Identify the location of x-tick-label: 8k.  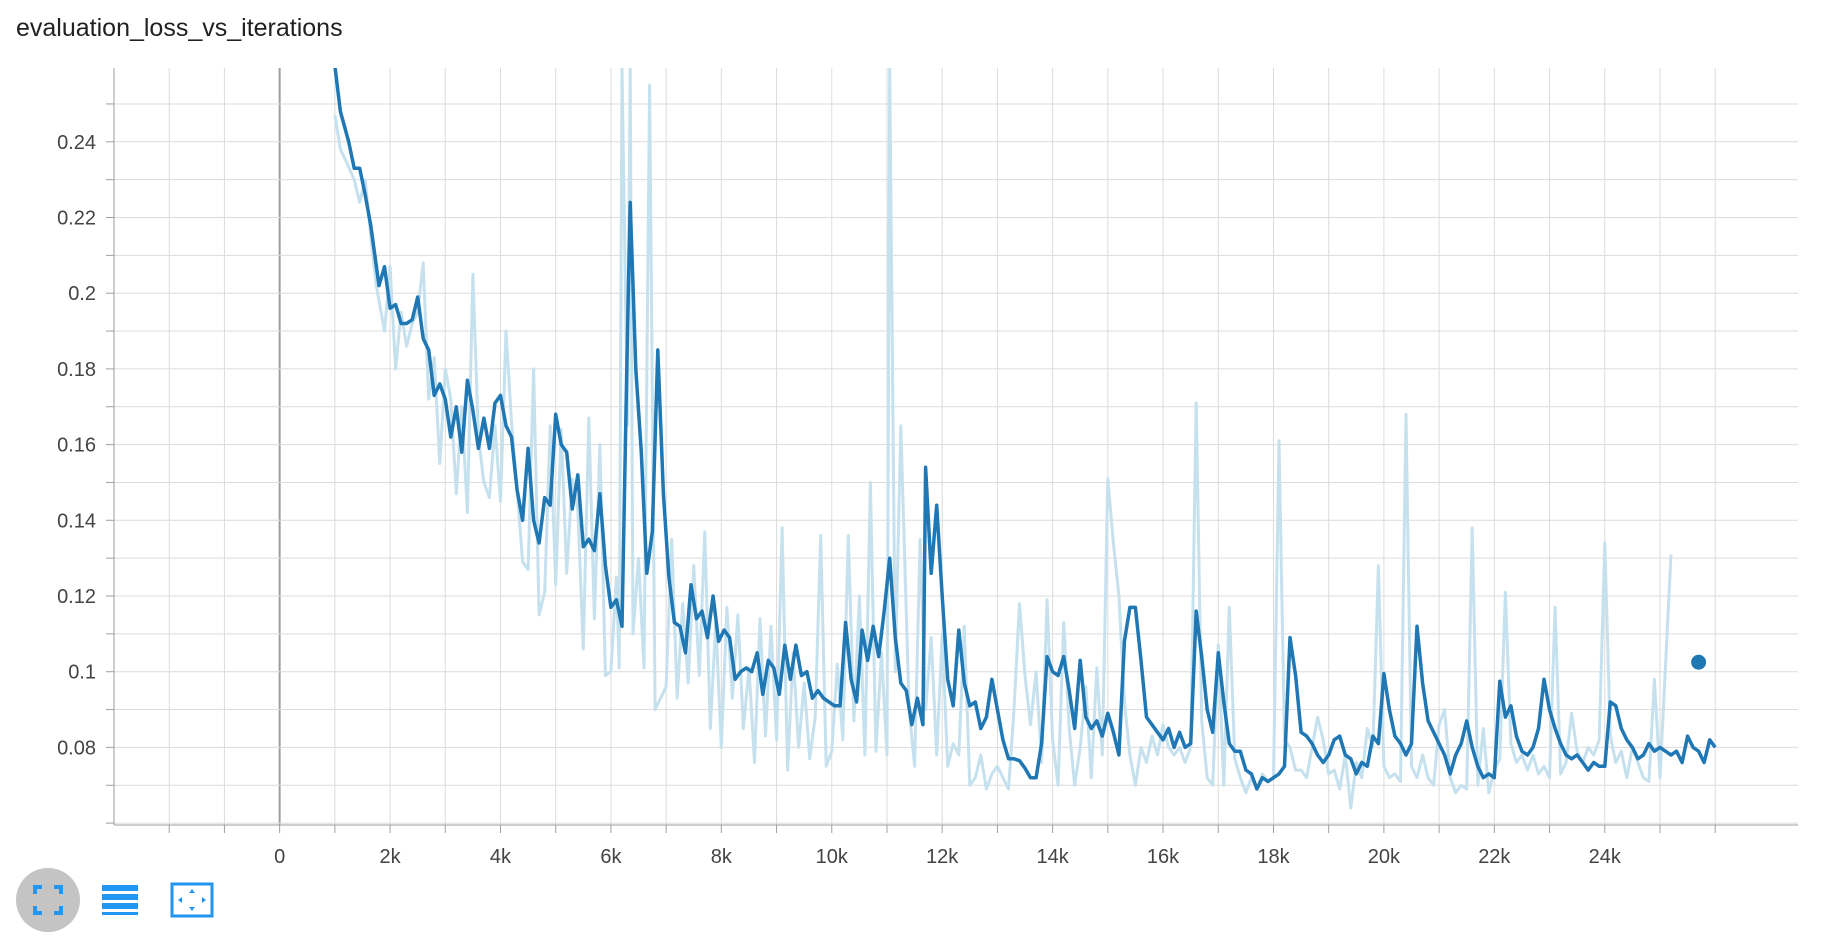
(722, 857).